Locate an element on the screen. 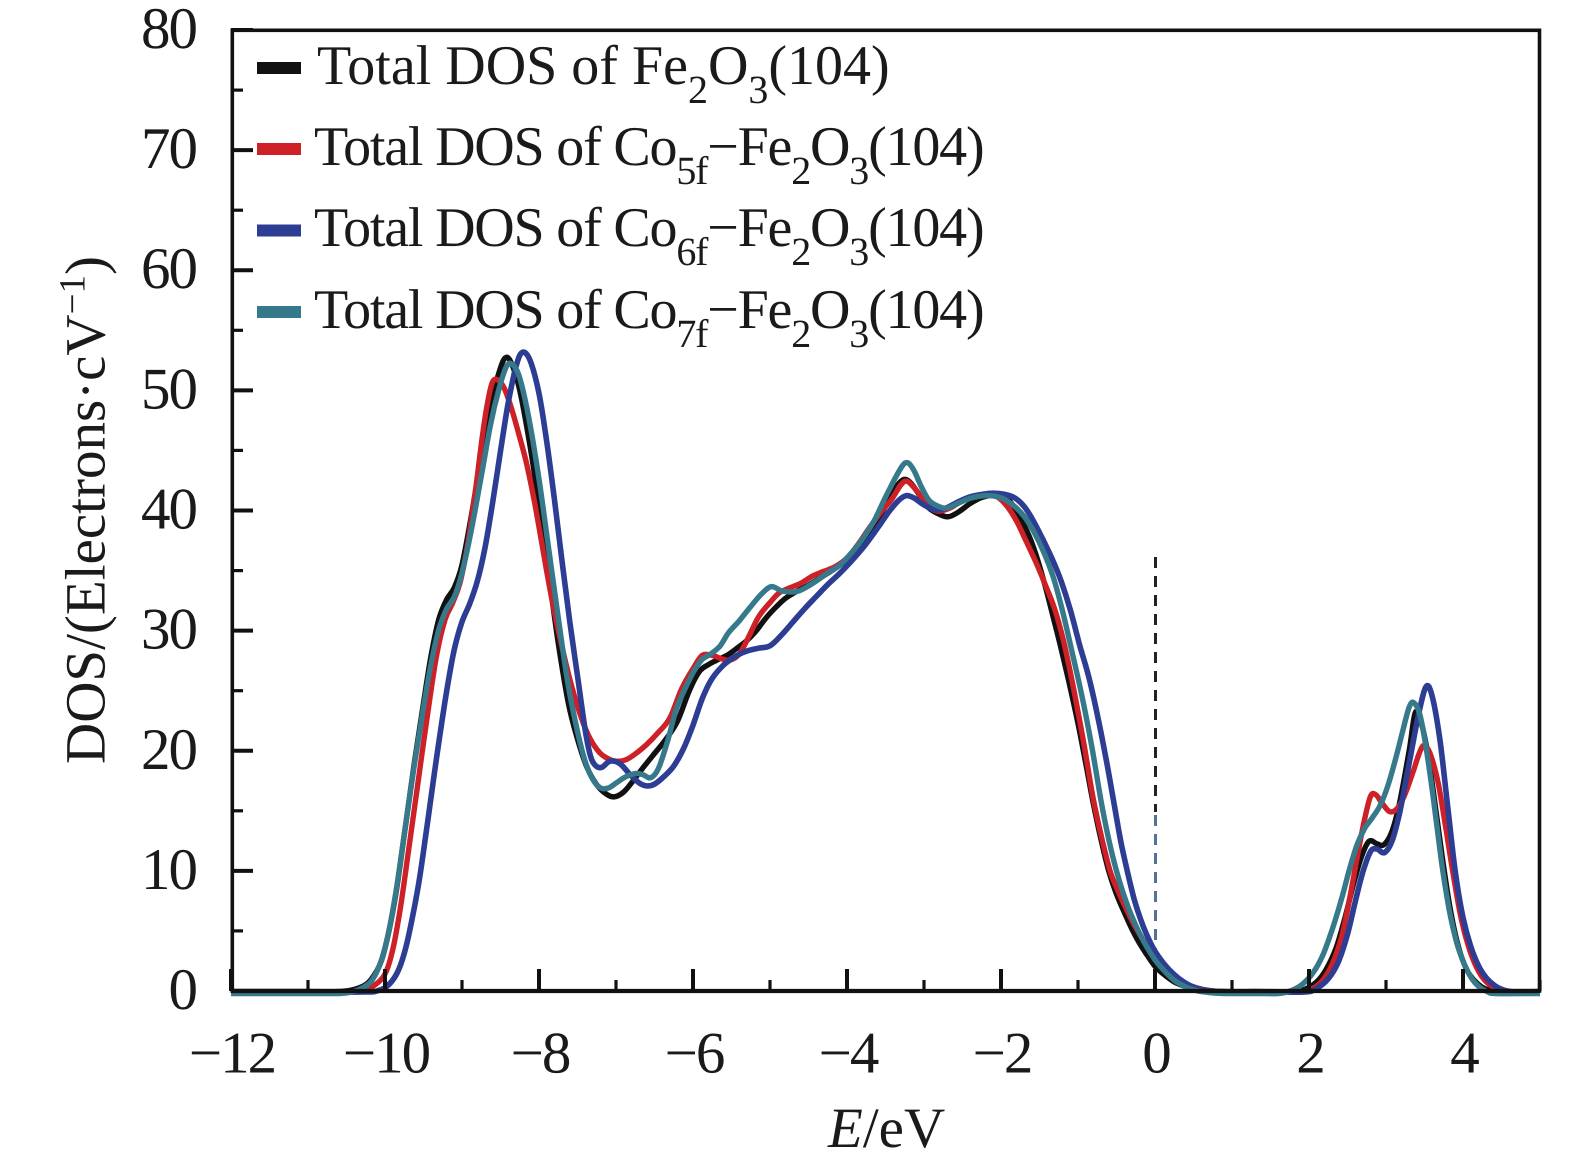 The width and height of the screenshot is (1575, 1165). svg-text: 4 is located at coordinates (1464, 1053).